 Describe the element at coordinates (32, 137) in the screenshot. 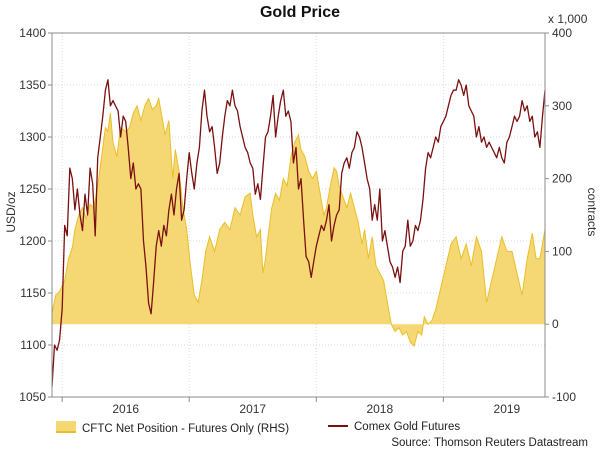

I see `left-tick-label: 1300` at that location.